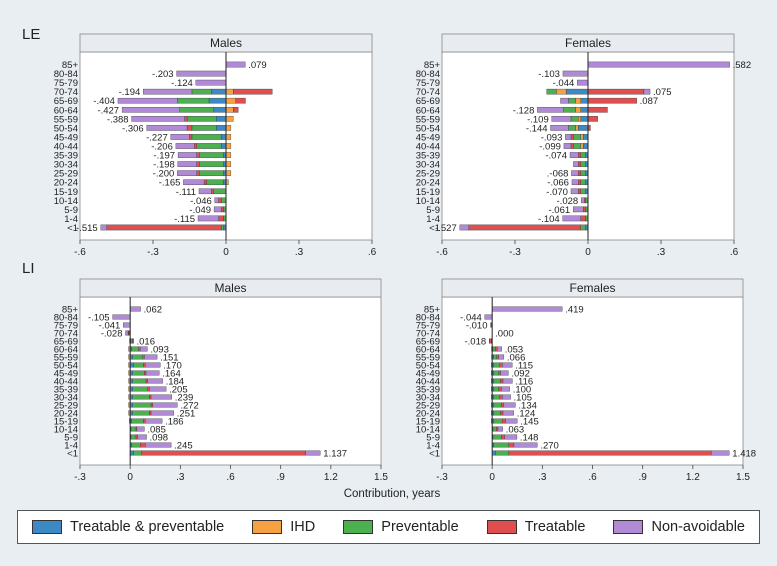  What do you see at coordinates (524, 110) in the screenshot?
I see `total-value-label-le-females: -.128` at bounding box center [524, 110].